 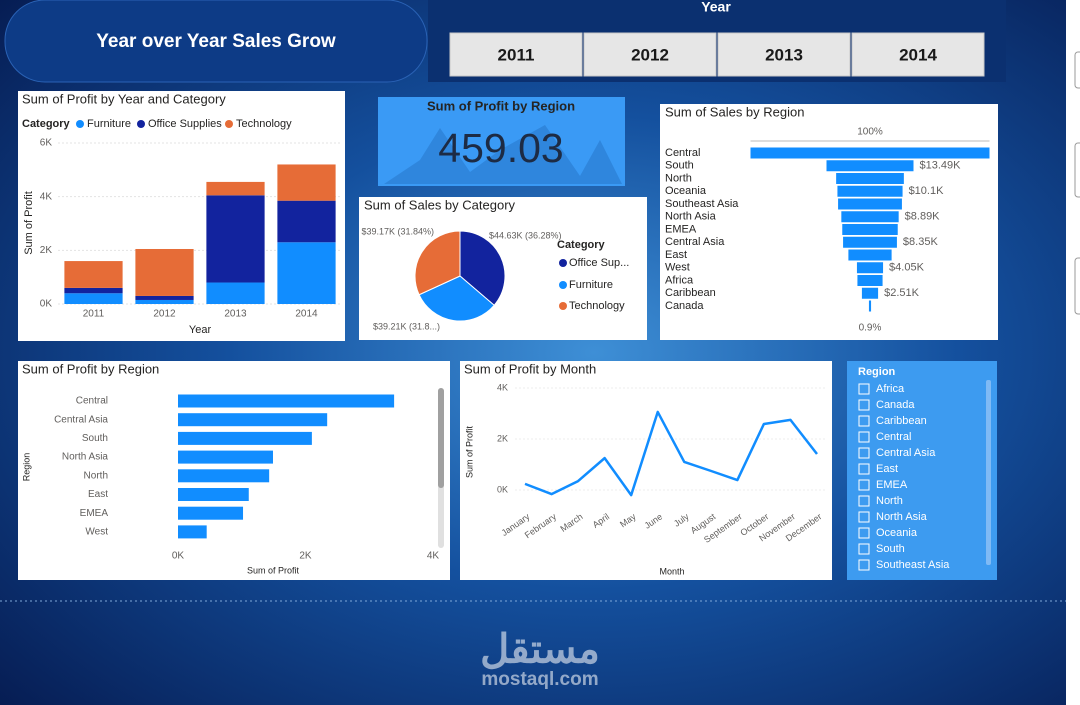 I want to click on header-pill, so click(x=216, y=41).